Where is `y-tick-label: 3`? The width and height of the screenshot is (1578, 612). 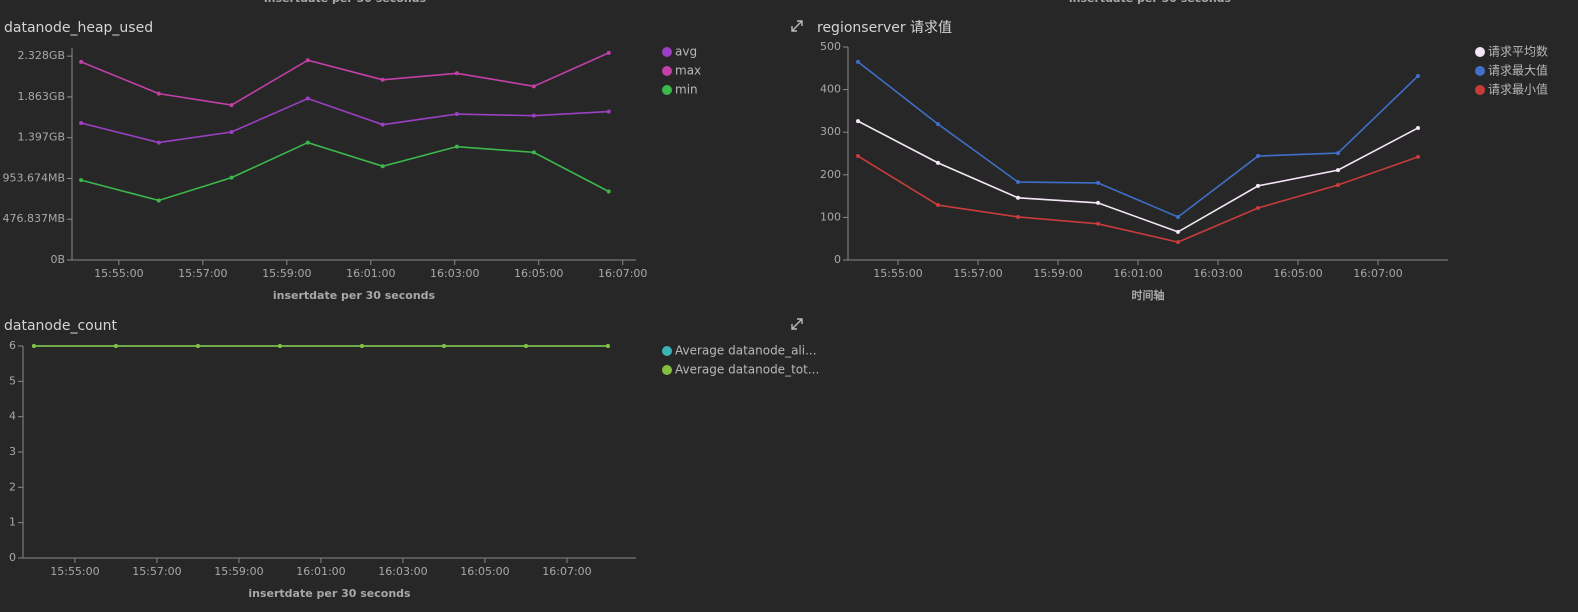
y-tick-label: 3 is located at coordinates (12, 451).